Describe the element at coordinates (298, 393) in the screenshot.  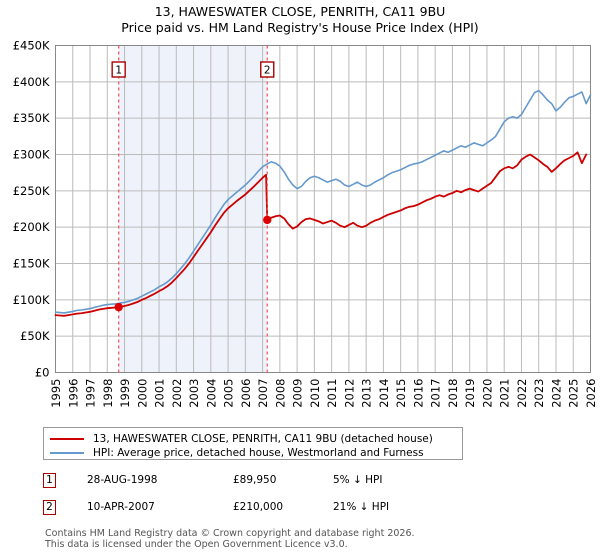
I see `x-tick-label: 2009` at that location.